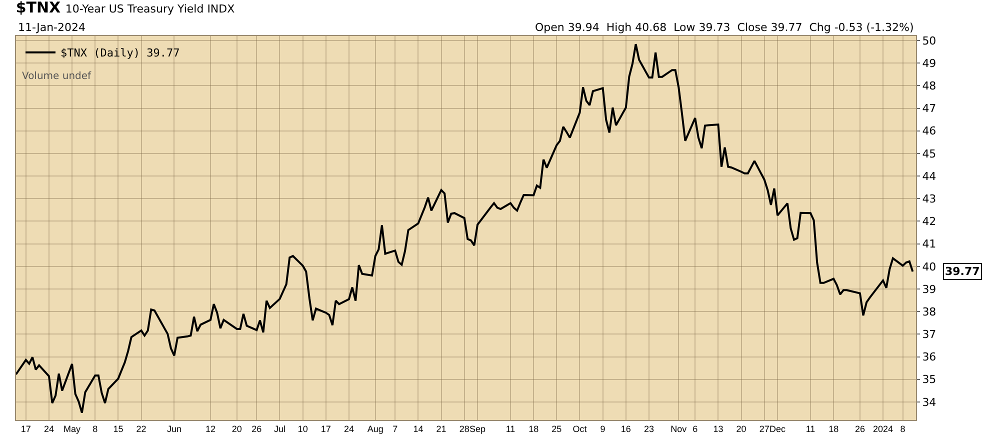 This screenshot has width=990, height=438. What do you see at coordinates (441, 429) in the screenshot?
I see `x-tick-label: 21` at bounding box center [441, 429].